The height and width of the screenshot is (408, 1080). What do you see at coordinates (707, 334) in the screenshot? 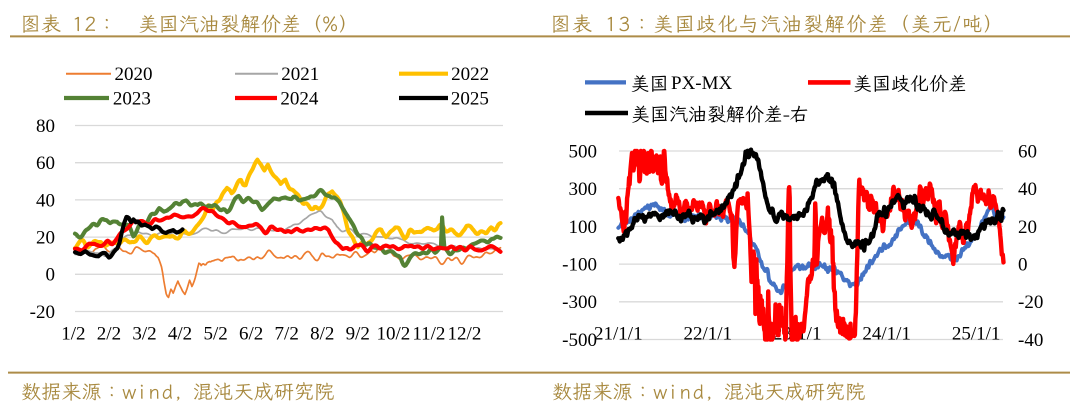
I see `svg-text: 22/1/1` at bounding box center [707, 334].